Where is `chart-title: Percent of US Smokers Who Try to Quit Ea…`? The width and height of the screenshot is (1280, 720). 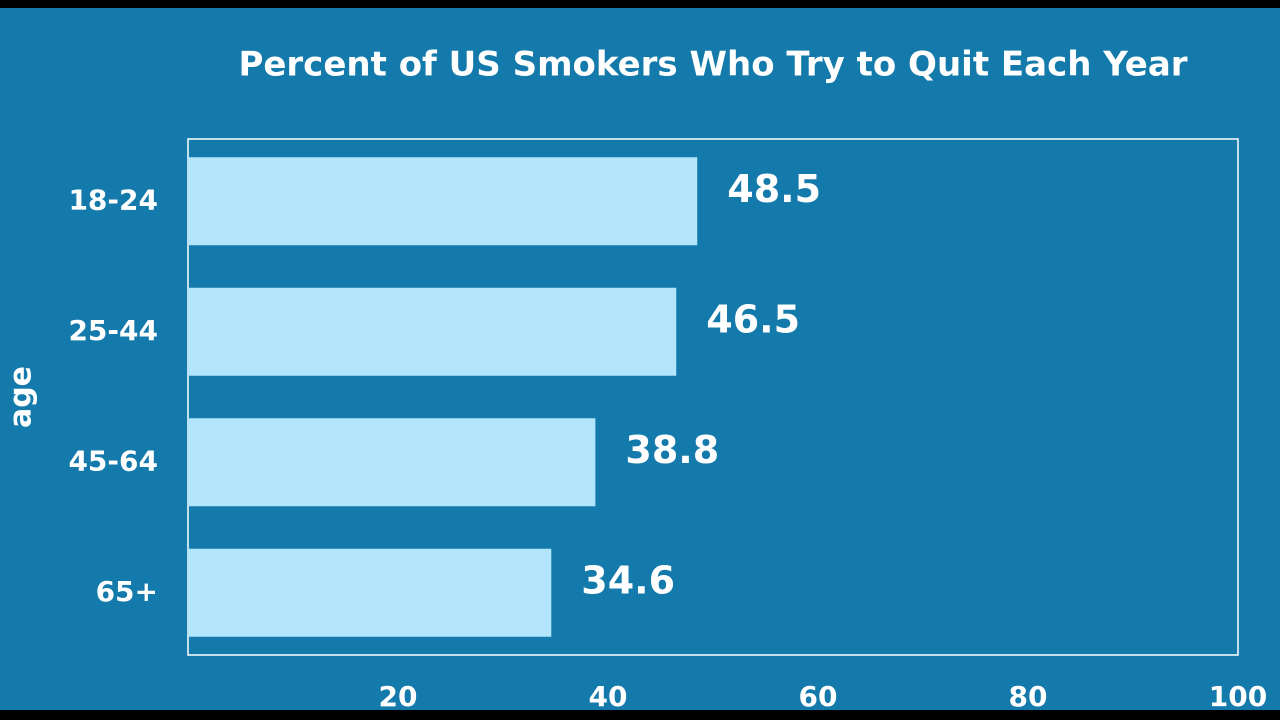
chart-title: Percent of US Smokers Who Try to Quit Ea… is located at coordinates (712, 65).